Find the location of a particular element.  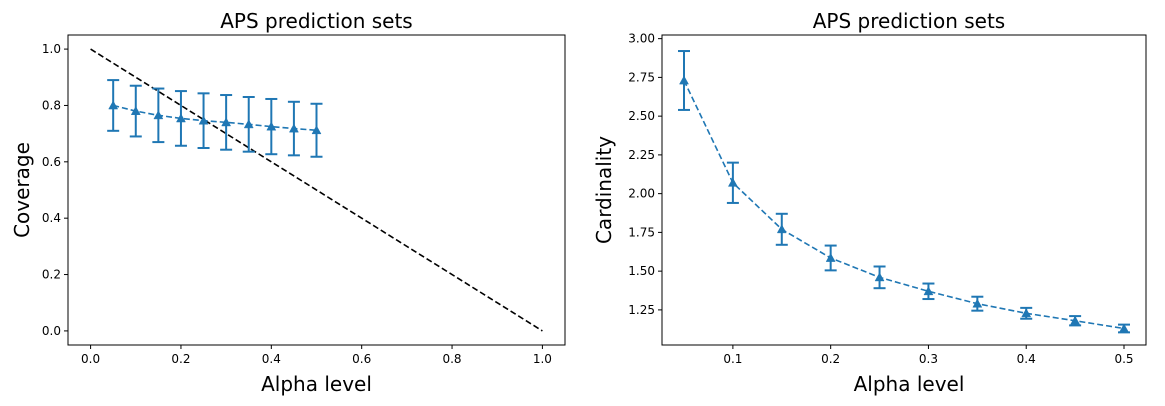

coverage-x-tick-label: 0.6 is located at coordinates (361, 359).